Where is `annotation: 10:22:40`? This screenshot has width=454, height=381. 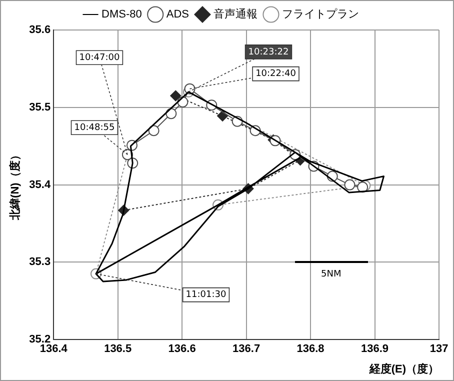
annotation: 10:22:40 is located at coordinates (276, 74).